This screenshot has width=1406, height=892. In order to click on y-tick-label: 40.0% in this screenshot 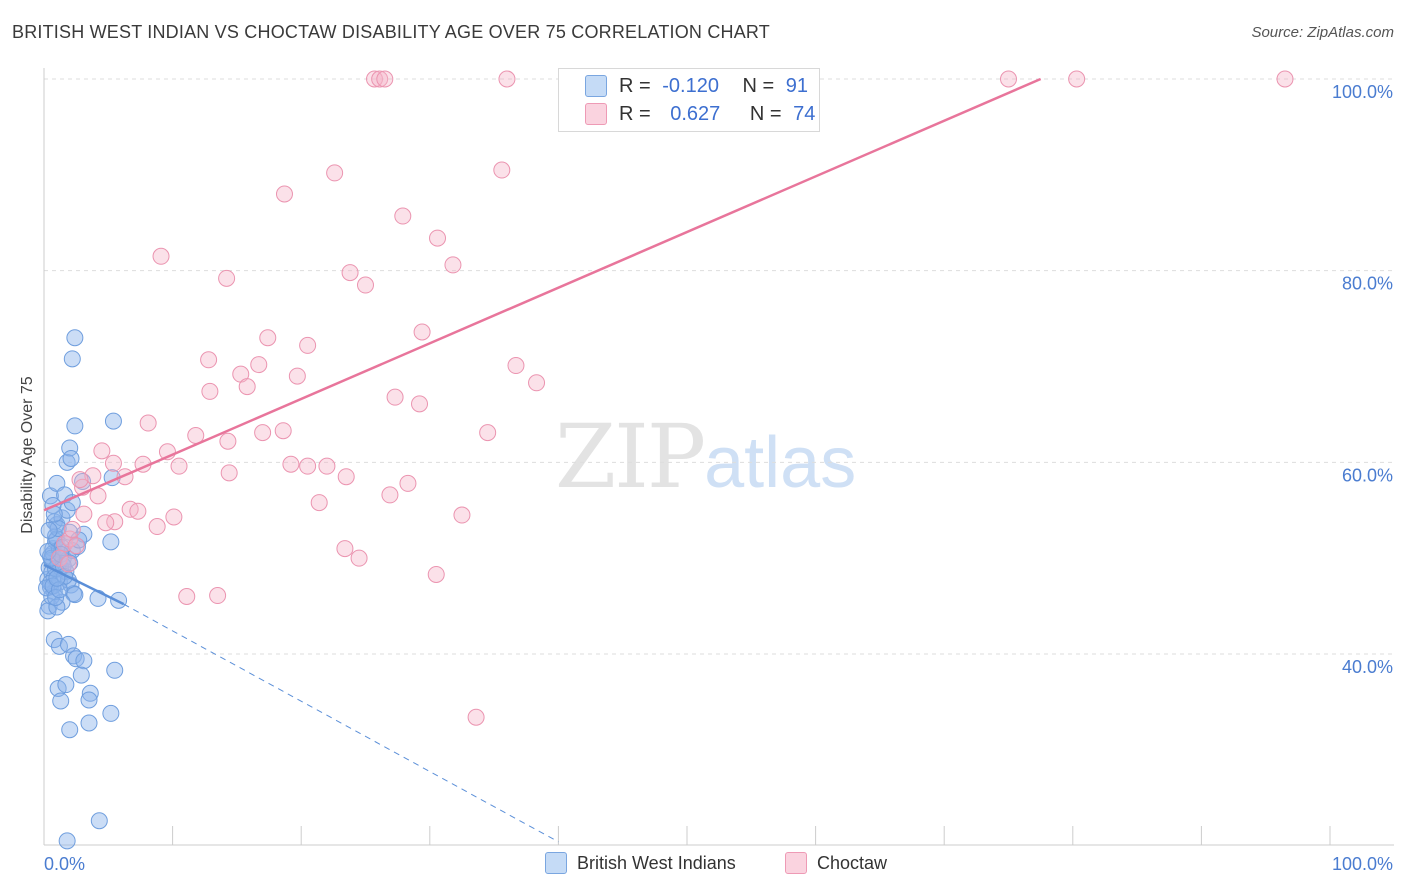, I will do `click(1367, 667)`.